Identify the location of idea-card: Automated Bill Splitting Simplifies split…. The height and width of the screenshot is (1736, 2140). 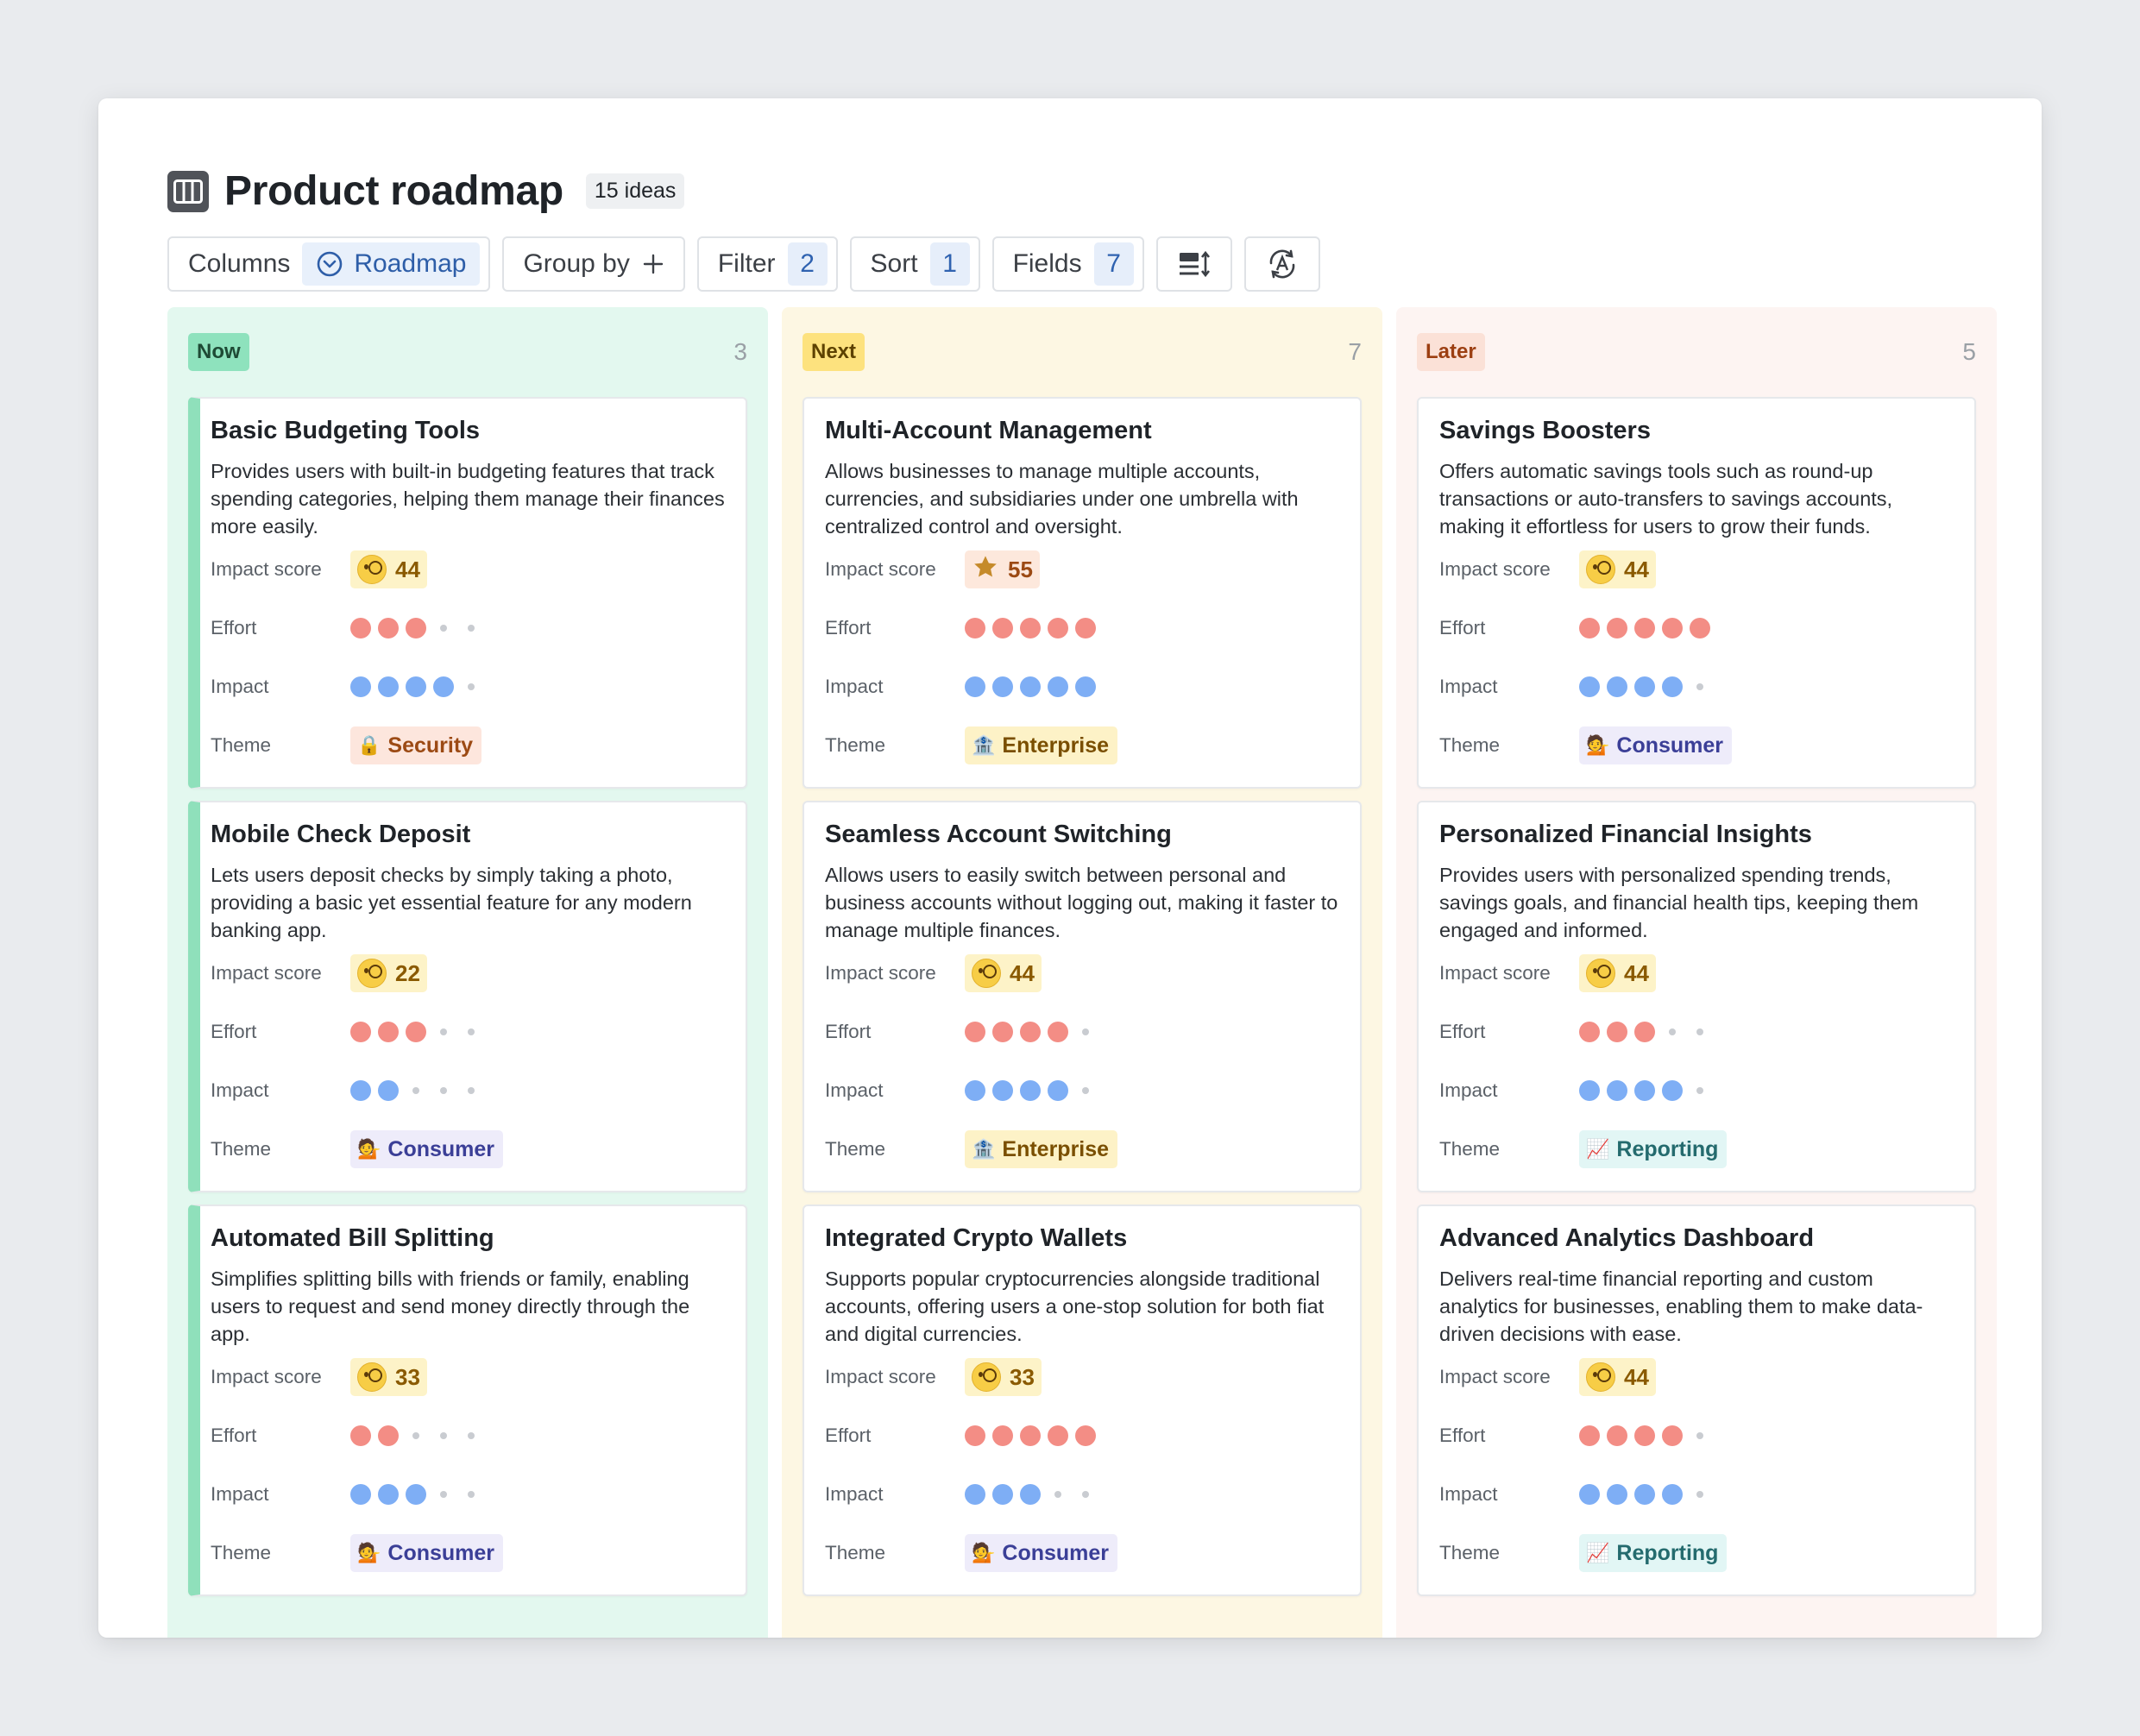
(467, 1400).